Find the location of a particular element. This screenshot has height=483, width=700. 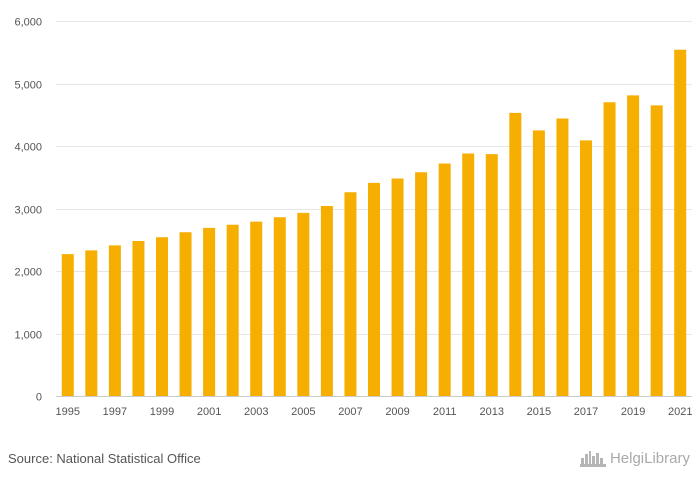

brand-logo: HelgiLibrary is located at coordinates (634, 458).